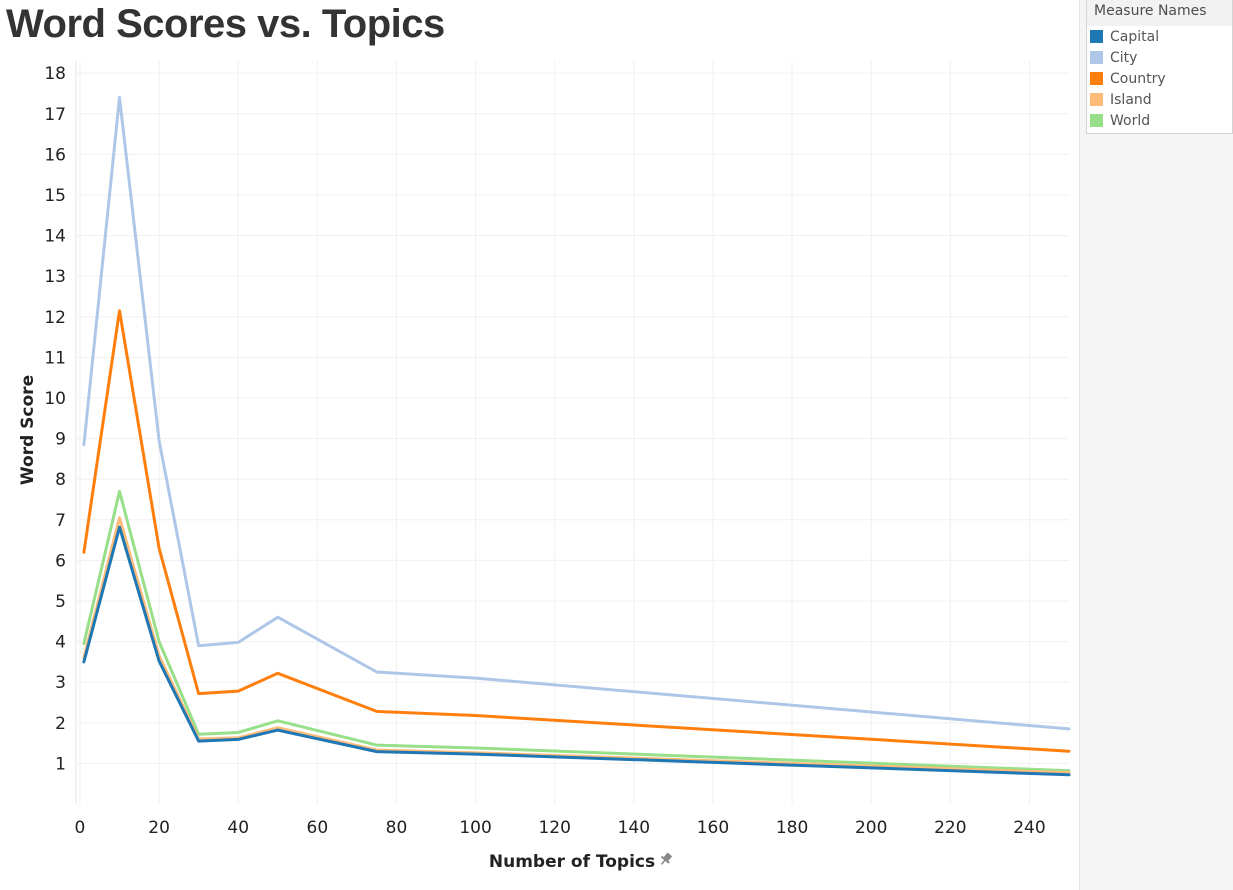  I want to click on pin-icon, so click(666, 859).